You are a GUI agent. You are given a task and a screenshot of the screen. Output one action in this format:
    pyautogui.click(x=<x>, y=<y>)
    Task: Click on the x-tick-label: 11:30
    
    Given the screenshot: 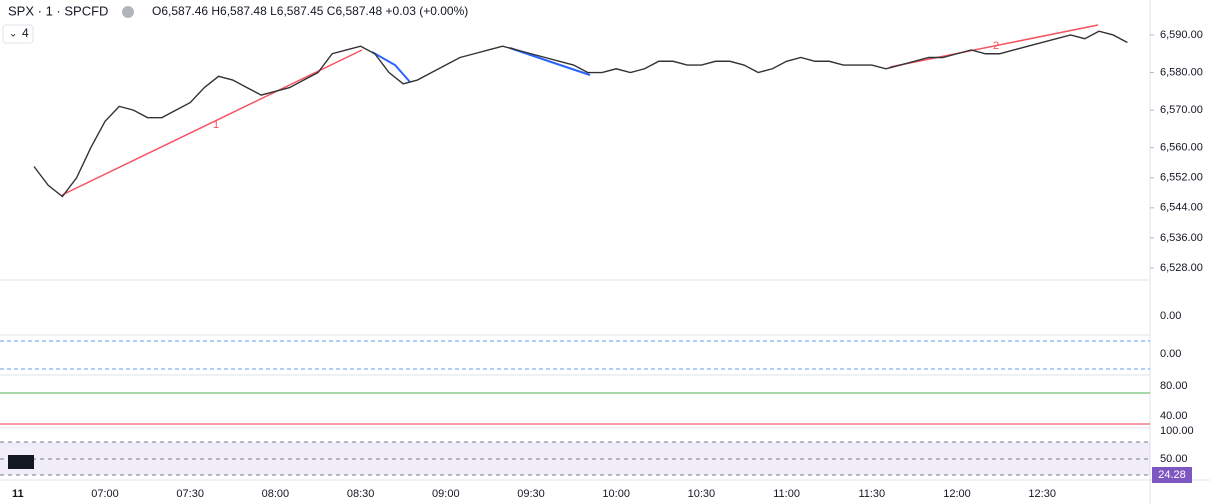 What is the action you would take?
    pyautogui.click(x=871, y=494)
    